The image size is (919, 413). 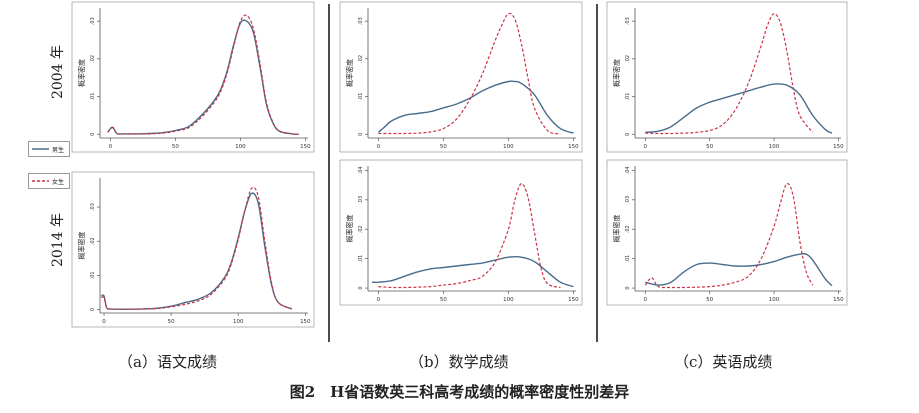 I want to click on figure-title: 图2 H省语数英三科高考成绩的概率密度性别差异, so click(x=459, y=392).